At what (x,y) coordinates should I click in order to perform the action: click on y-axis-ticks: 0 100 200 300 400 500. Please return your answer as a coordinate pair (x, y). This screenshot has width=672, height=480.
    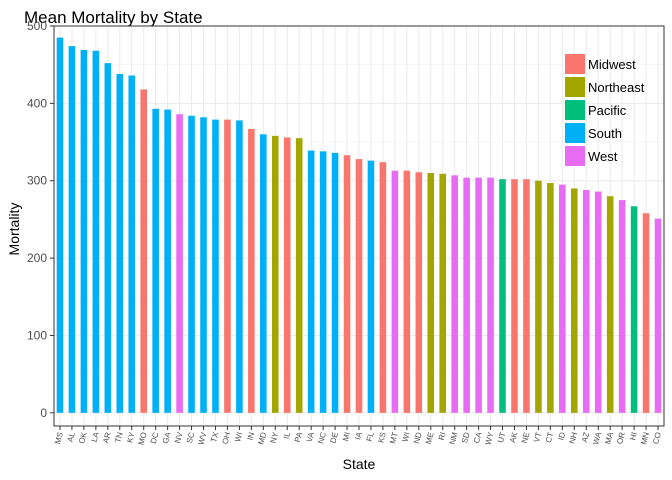
    Looking at the image, I should click on (40, 219).